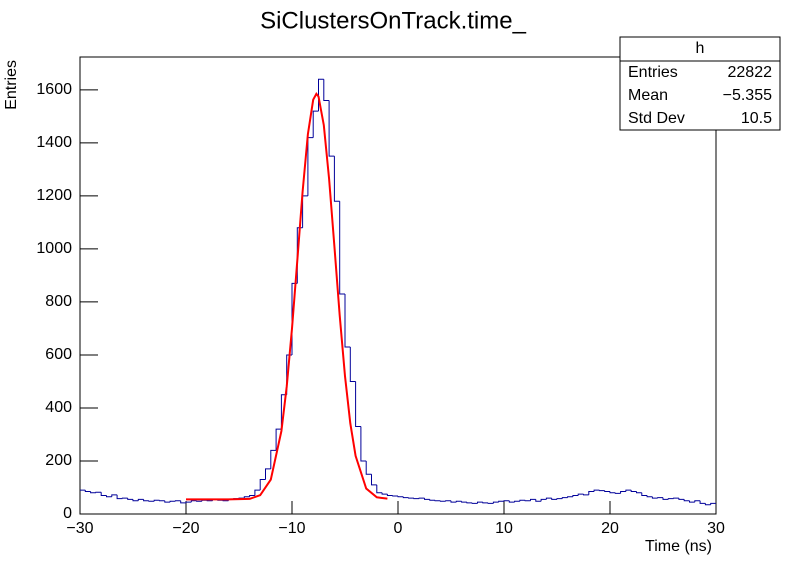  Describe the element at coordinates (656, 118) in the screenshot. I see `stats-key: Std Dev` at that location.